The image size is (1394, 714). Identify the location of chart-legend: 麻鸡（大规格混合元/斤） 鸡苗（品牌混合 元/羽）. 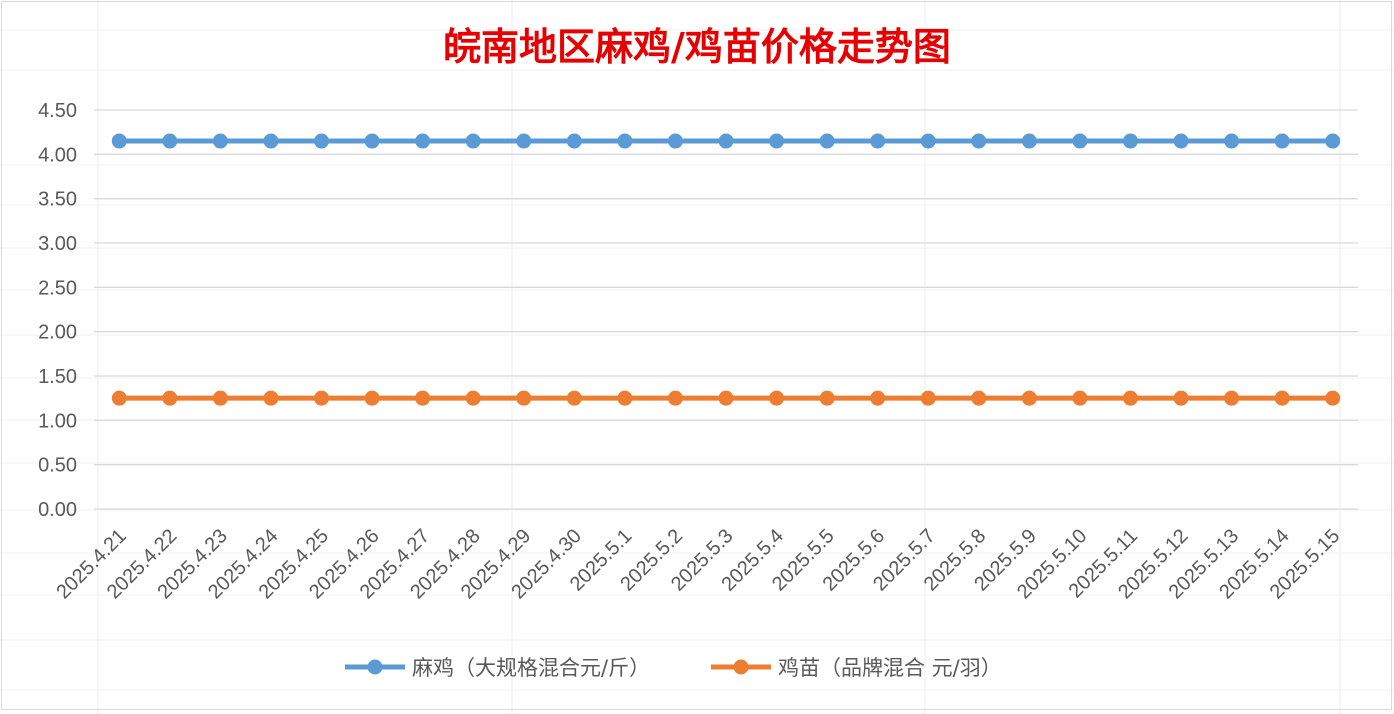
(673, 668).